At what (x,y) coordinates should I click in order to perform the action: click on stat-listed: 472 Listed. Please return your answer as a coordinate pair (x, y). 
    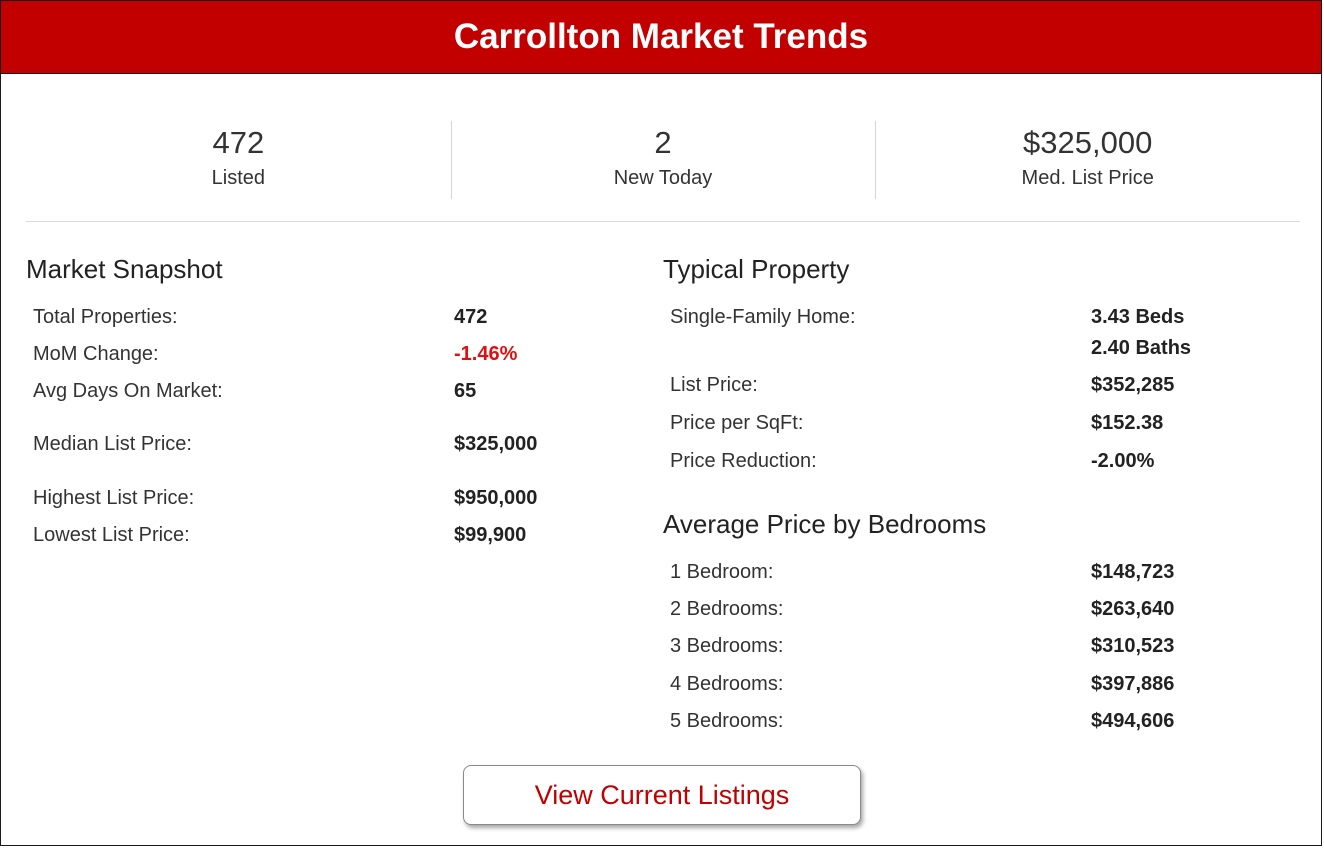
    Looking at the image, I should click on (238, 160).